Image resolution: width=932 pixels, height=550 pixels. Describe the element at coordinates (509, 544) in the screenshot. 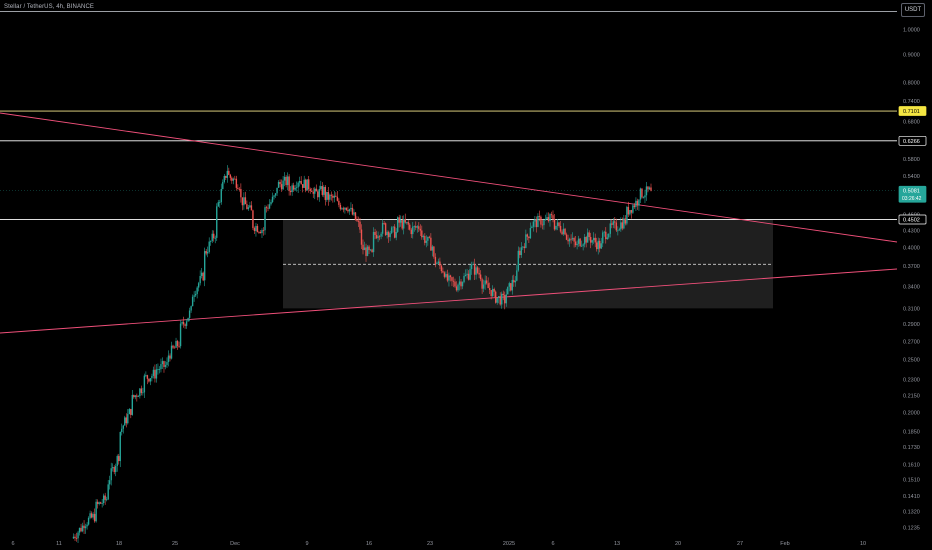

I see `time-axis-tick-label: 2025` at that location.